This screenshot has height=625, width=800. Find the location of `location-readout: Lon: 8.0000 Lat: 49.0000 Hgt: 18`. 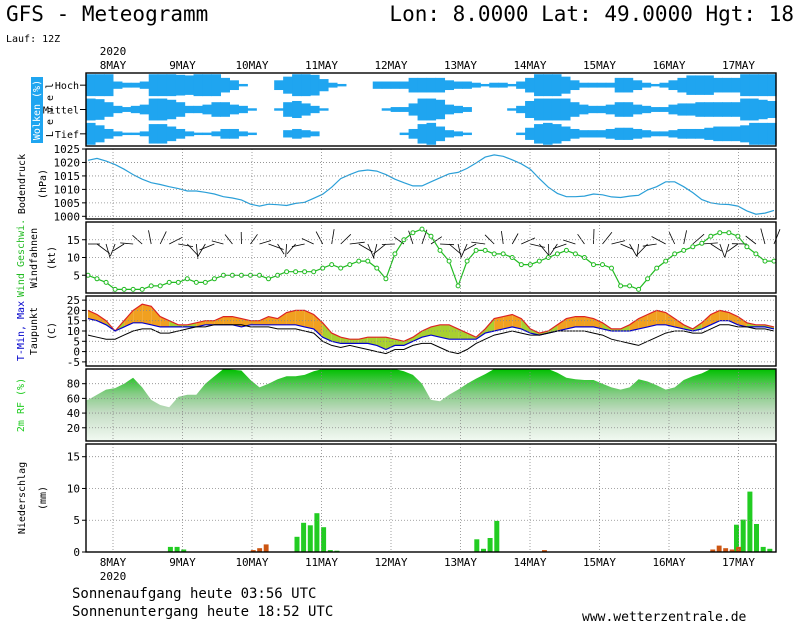

location-readout: Lon: 8.0000 Lat: 49.0000 Hgt: 18 is located at coordinates (591, 14).